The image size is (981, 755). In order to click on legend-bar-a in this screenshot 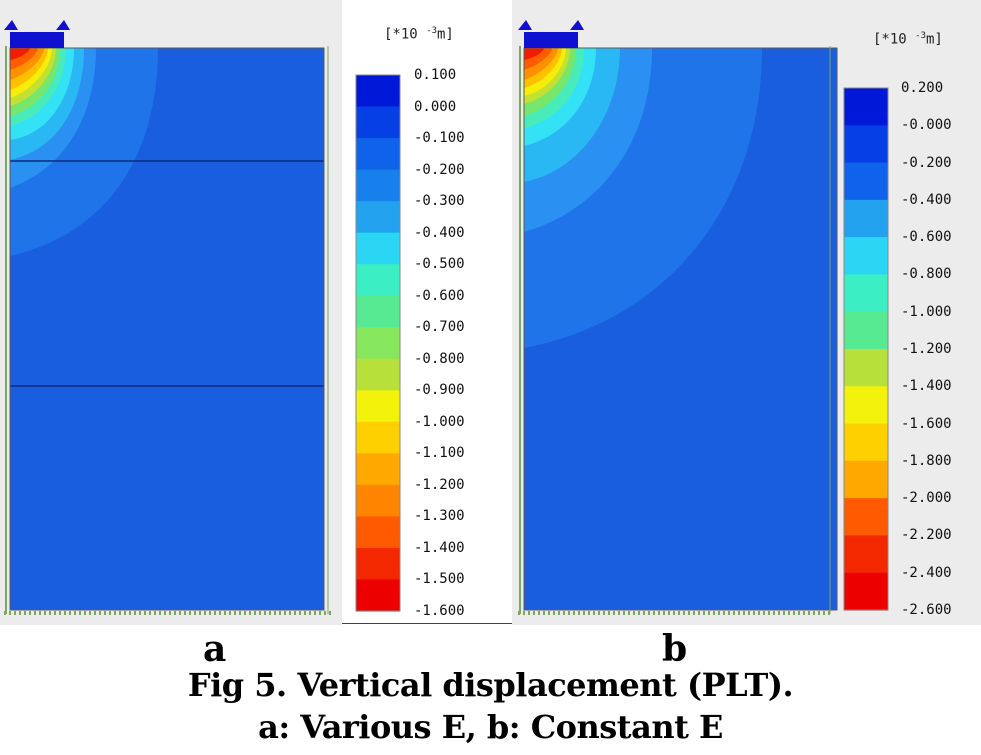, I will do `click(378, 343)`.